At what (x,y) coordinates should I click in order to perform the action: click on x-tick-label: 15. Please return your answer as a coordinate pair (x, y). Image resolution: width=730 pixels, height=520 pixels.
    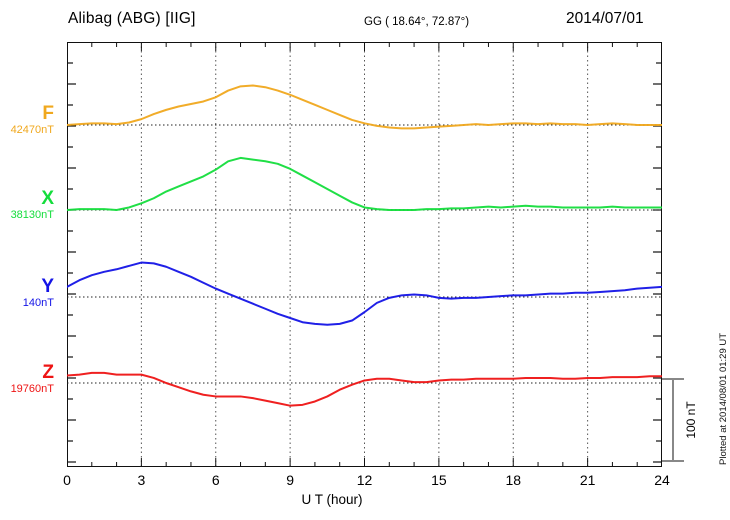
    Looking at the image, I should click on (439, 480).